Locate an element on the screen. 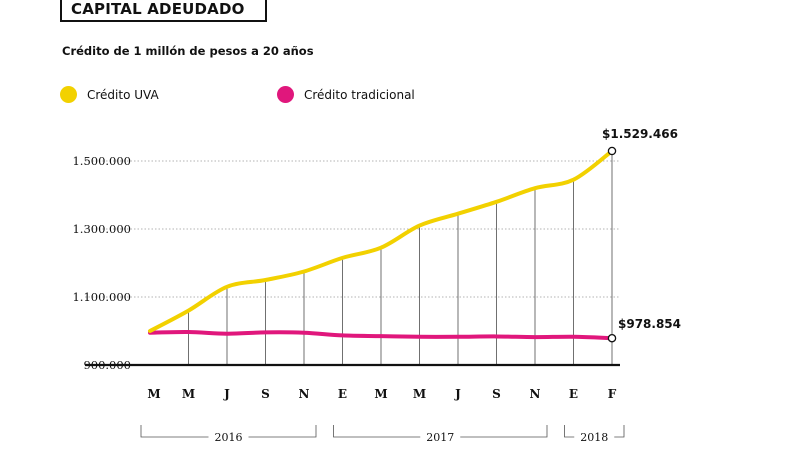 The width and height of the screenshot is (800, 450). end-marker-tradicional is located at coordinates (612, 338).